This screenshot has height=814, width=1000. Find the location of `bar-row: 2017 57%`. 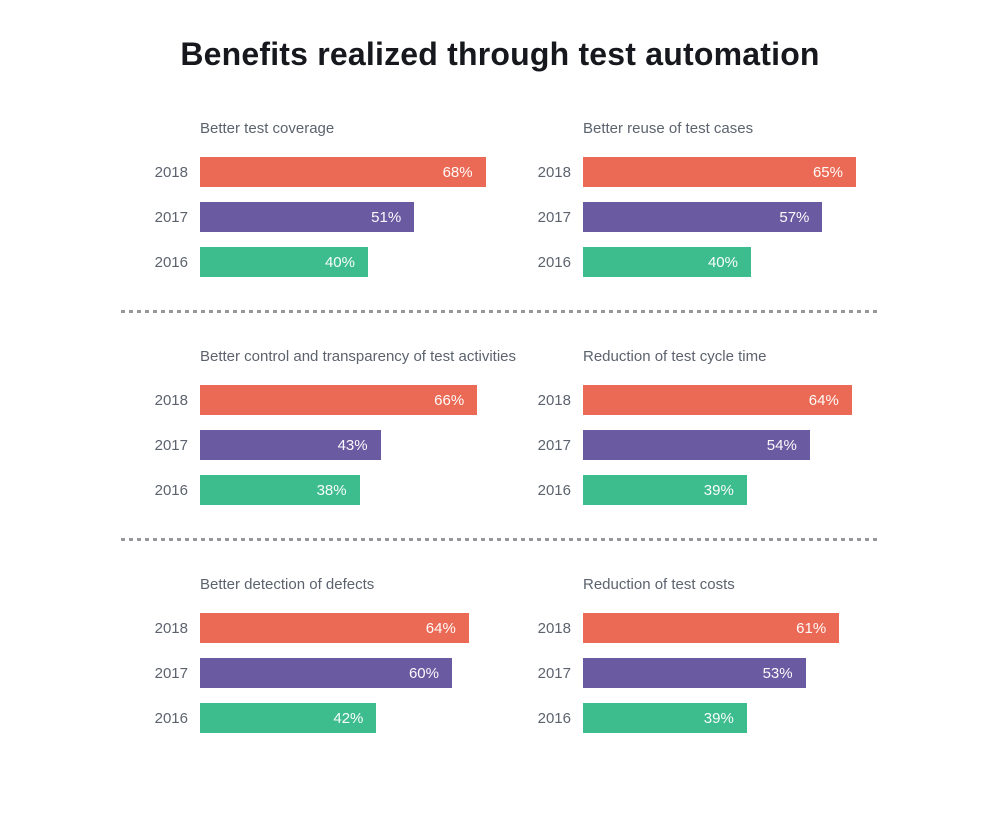

bar-row: 2017 57% is located at coordinates (699, 217).